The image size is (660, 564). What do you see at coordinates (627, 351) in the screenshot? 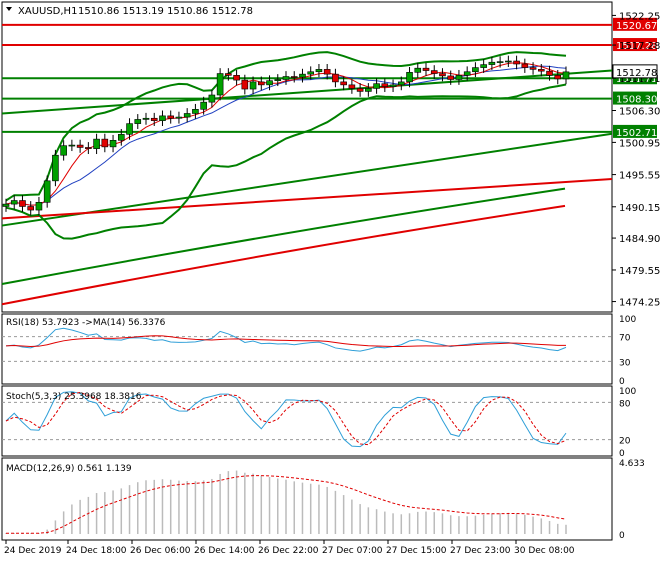
I see `rsi-axis: 100 70 30 0` at bounding box center [627, 351].